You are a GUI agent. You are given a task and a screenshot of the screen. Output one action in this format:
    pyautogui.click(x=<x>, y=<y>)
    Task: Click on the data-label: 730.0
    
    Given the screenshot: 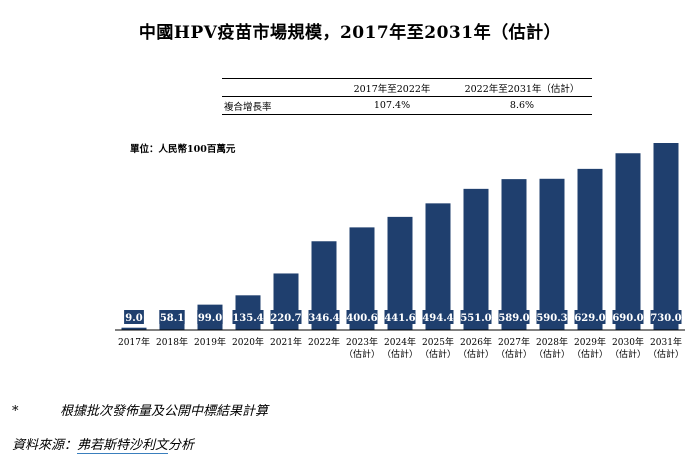 What is the action you would take?
    pyautogui.click(x=665, y=318)
    